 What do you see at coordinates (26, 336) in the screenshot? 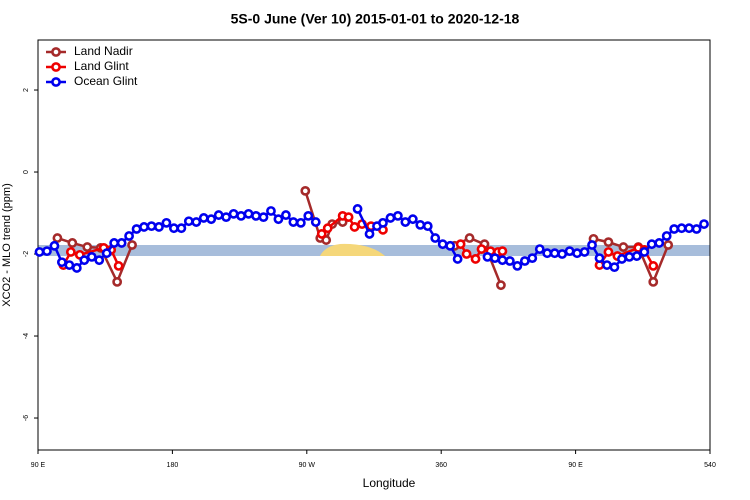
I see `y-tick-label: -4` at bounding box center [26, 336].